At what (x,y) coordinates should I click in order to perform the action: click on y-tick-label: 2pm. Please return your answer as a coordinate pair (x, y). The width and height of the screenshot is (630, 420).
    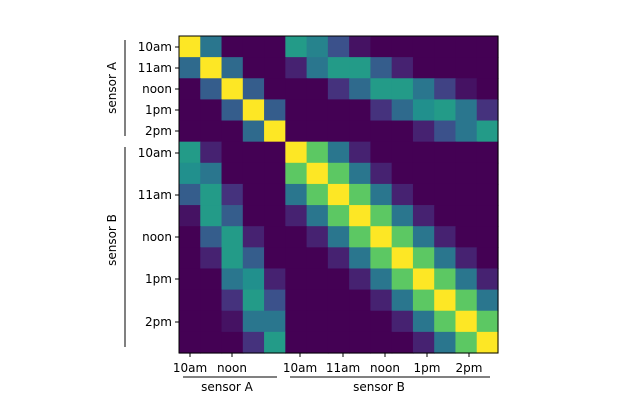
    Looking at the image, I should click on (158, 322).